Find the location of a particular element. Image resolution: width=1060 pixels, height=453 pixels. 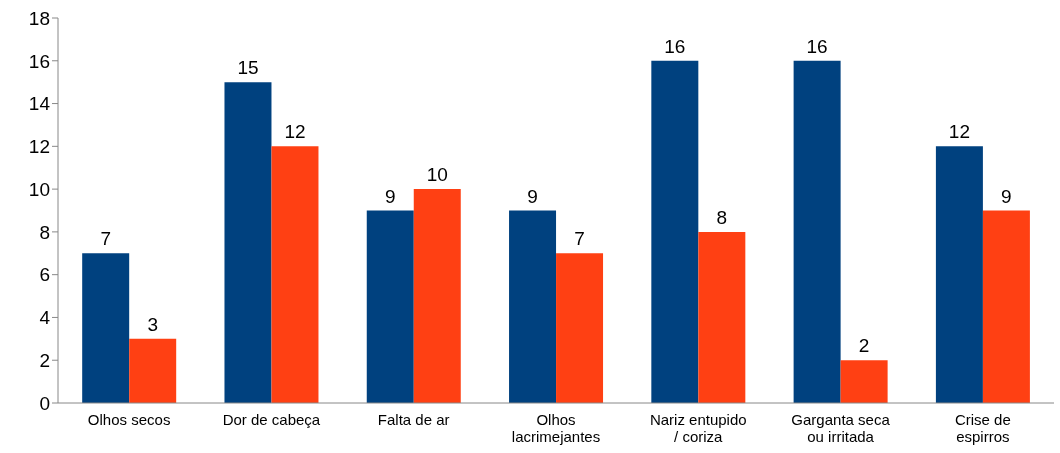

y-tick-label: 10 is located at coordinates (39, 189).